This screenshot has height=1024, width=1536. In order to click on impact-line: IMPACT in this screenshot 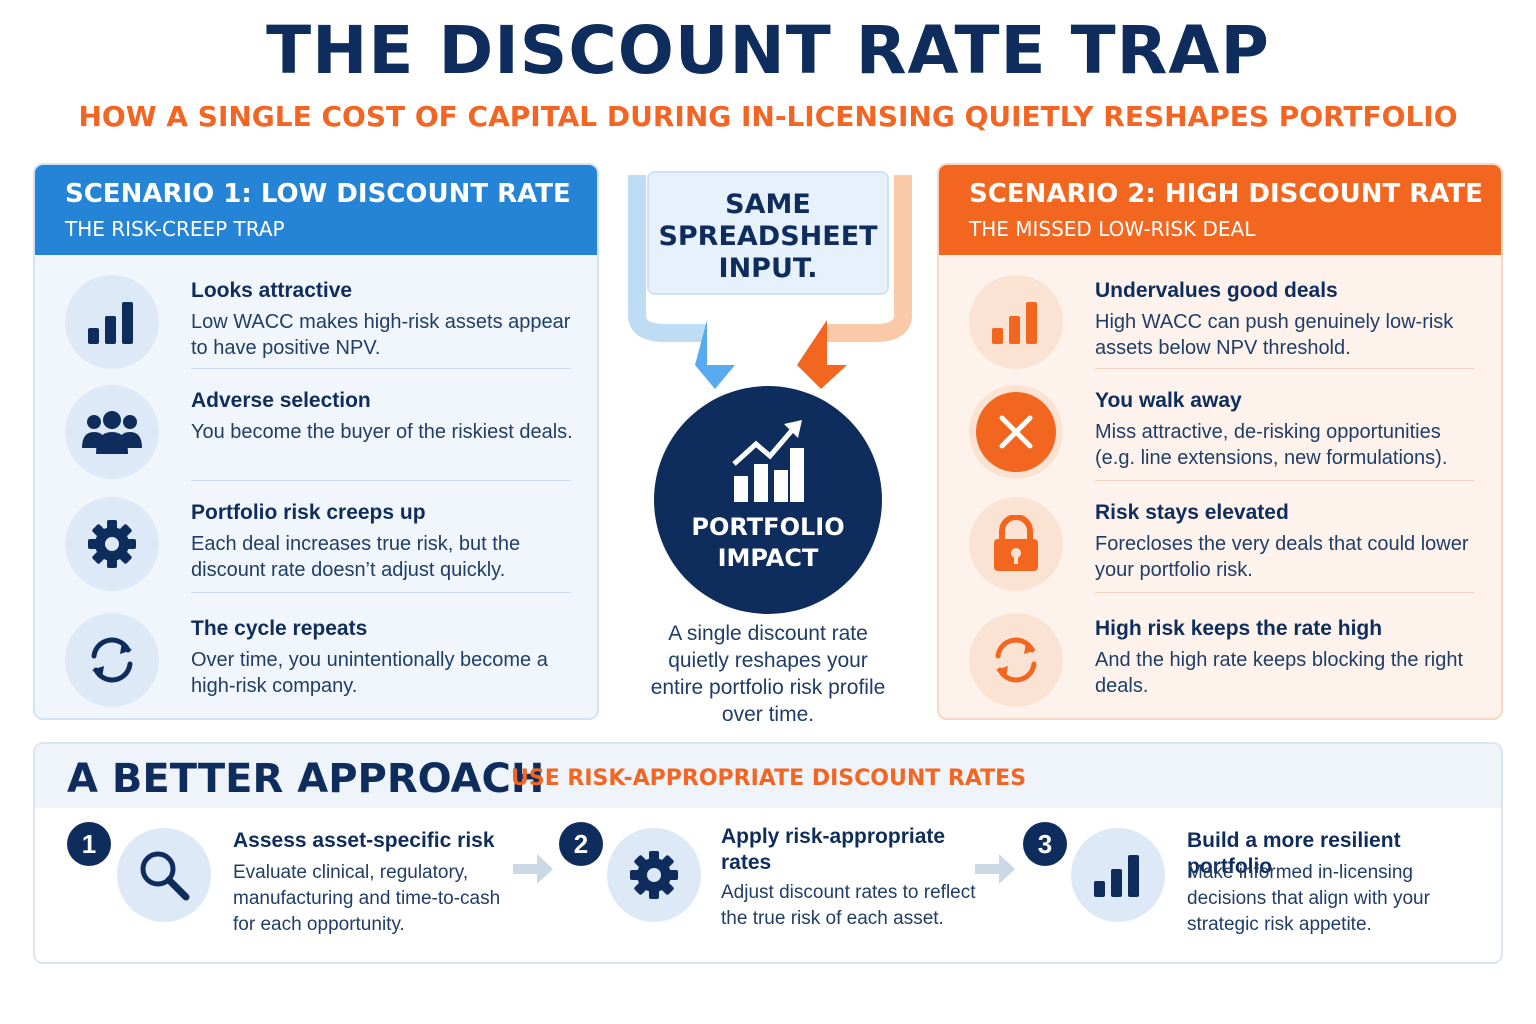, I will do `click(768, 558)`.